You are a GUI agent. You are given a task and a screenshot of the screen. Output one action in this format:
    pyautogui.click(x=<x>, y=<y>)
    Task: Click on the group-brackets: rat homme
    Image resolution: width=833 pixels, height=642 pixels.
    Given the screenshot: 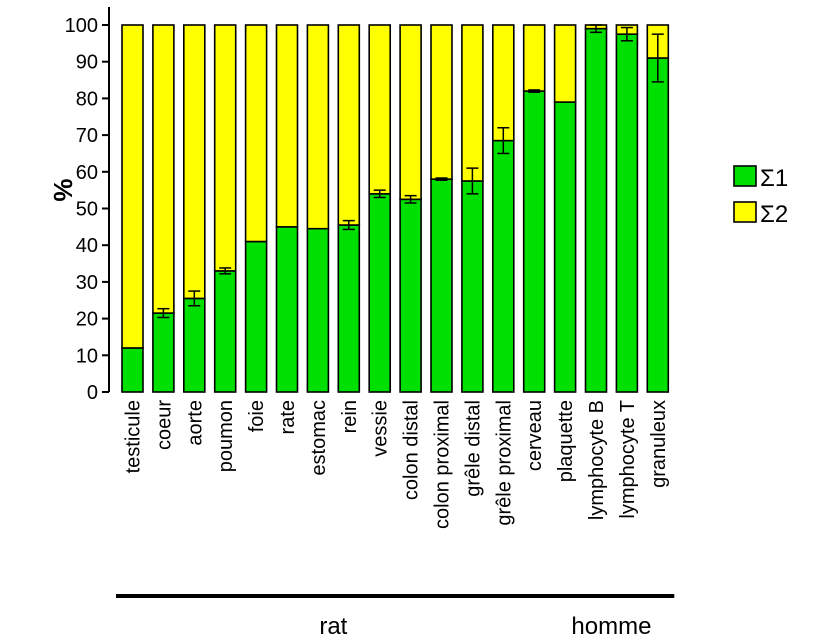 What is the action you would take?
    pyautogui.click(x=395, y=617)
    